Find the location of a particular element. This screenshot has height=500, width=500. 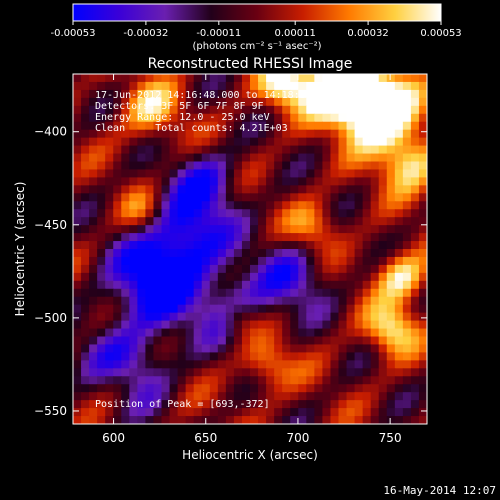

x-tick-label: 650 is located at coordinates (205, 438).